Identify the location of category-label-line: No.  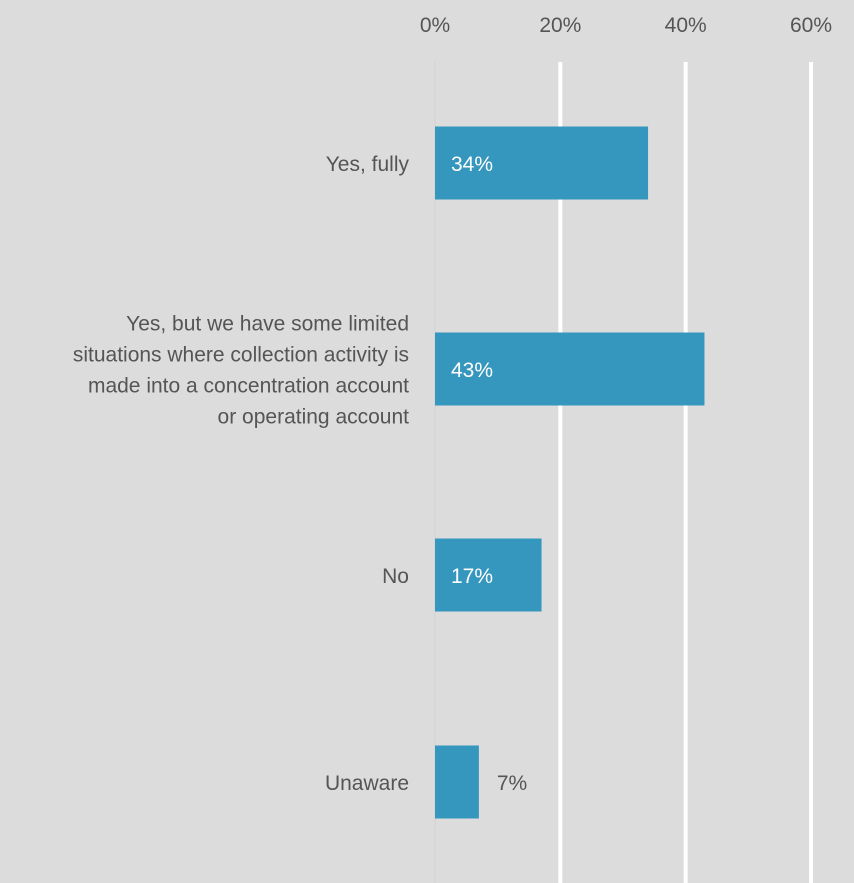
(395, 576).